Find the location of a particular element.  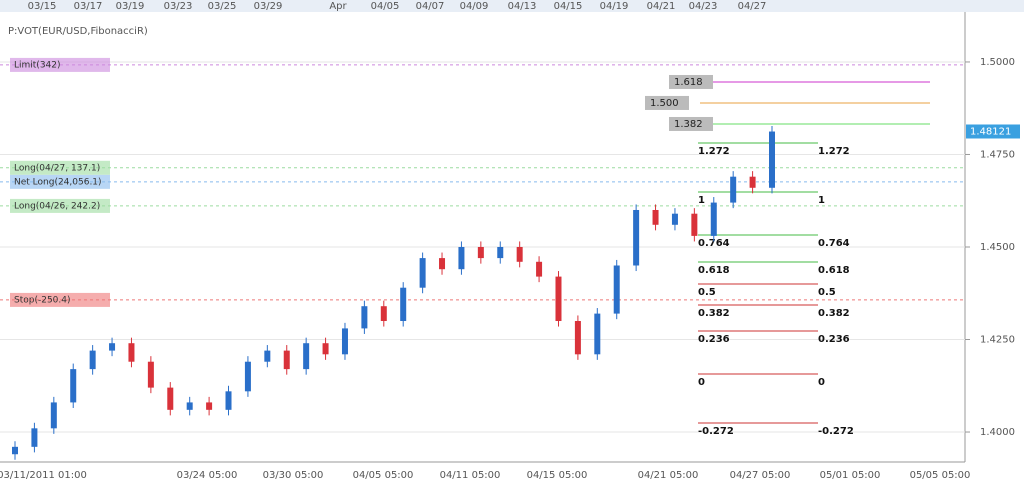

fib-label: 1.618 is located at coordinates (688, 82).